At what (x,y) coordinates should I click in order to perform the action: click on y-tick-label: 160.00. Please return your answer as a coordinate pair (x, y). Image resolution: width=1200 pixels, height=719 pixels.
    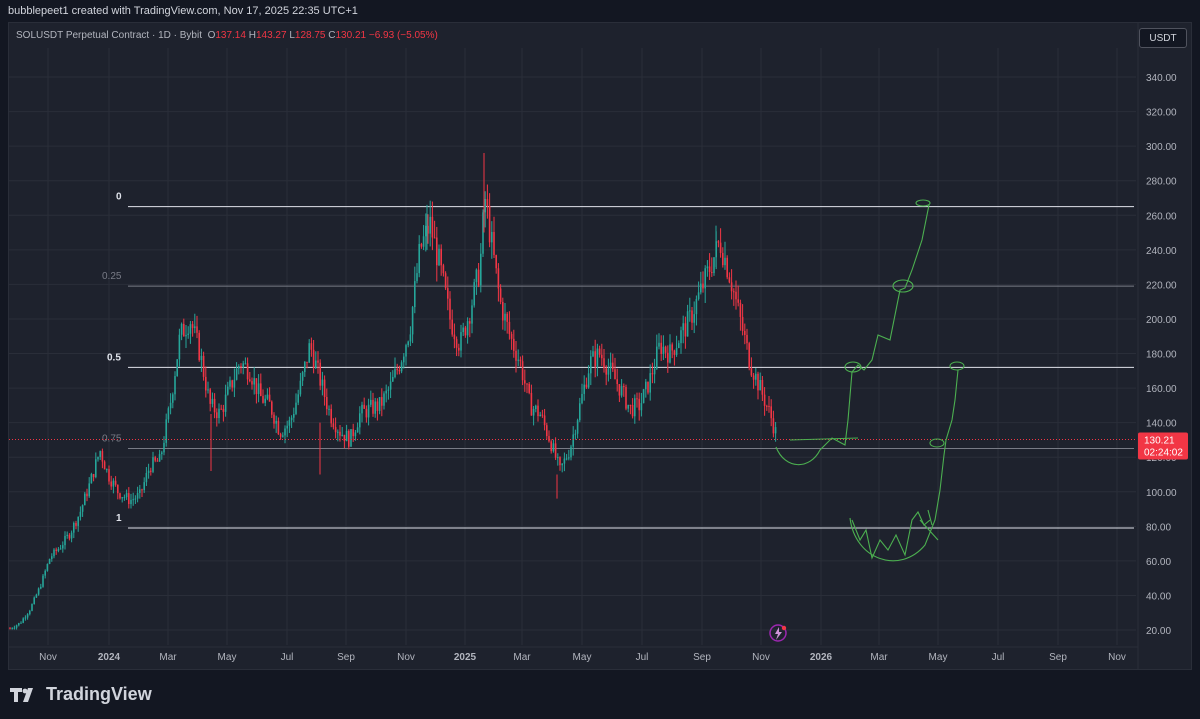
    Looking at the image, I should click on (1161, 389).